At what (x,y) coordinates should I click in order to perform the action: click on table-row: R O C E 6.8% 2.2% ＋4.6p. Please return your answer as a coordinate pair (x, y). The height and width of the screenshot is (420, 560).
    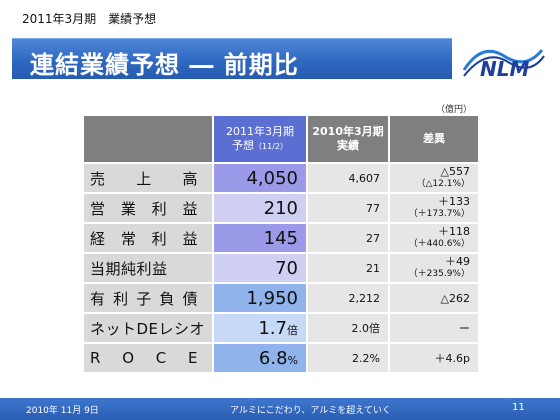
    Looking at the image, I should click on (281, 358).